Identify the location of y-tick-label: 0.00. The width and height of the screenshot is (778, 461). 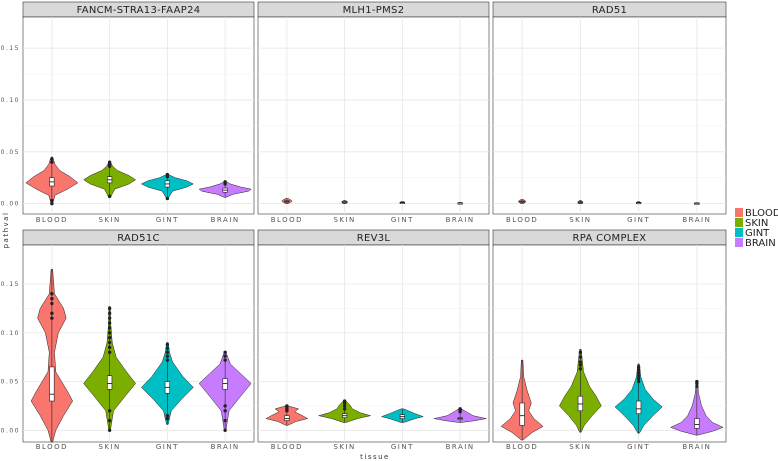
(10, 430).